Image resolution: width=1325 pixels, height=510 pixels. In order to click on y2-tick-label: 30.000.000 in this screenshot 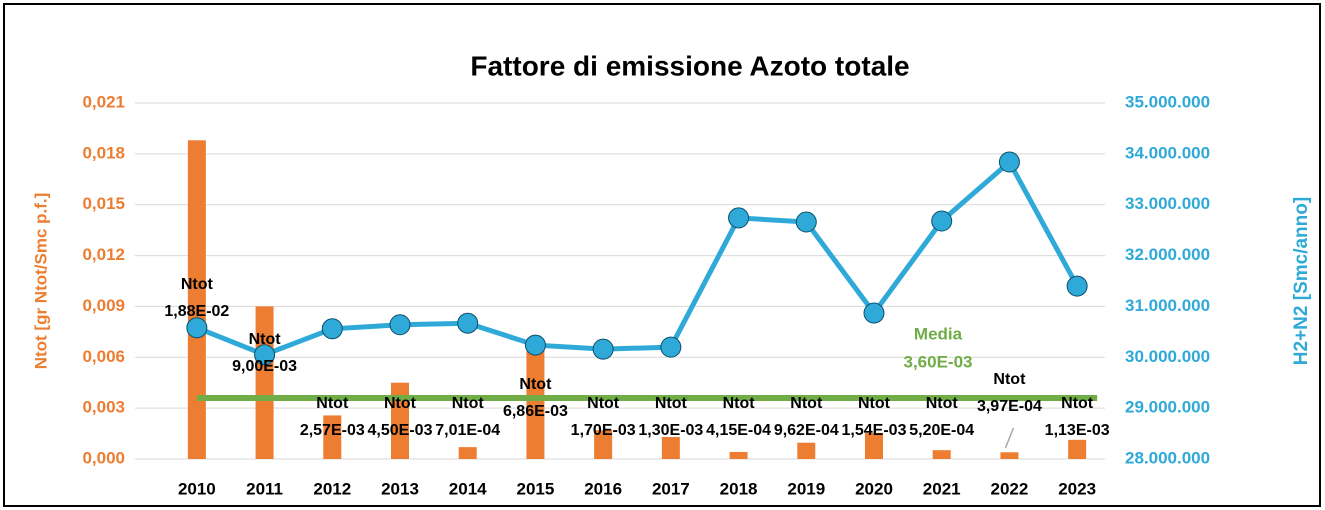, I will do `click(1167, 356)`.